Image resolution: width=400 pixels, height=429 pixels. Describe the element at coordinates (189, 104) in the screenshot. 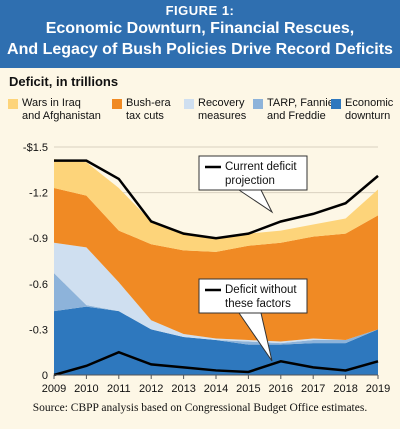

I see `legend-swatch-recovery` at that location.